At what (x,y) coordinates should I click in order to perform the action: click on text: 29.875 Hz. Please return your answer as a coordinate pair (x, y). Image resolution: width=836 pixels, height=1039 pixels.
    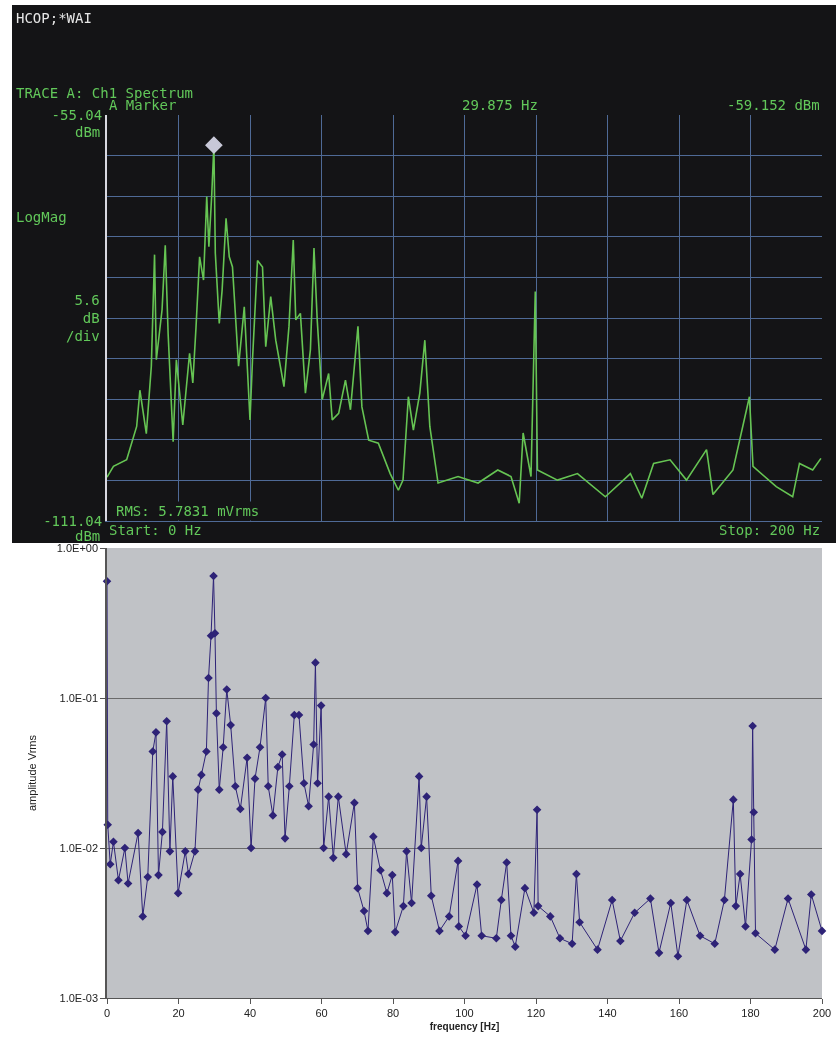
    Looking at the image, I should click on (500, 105).